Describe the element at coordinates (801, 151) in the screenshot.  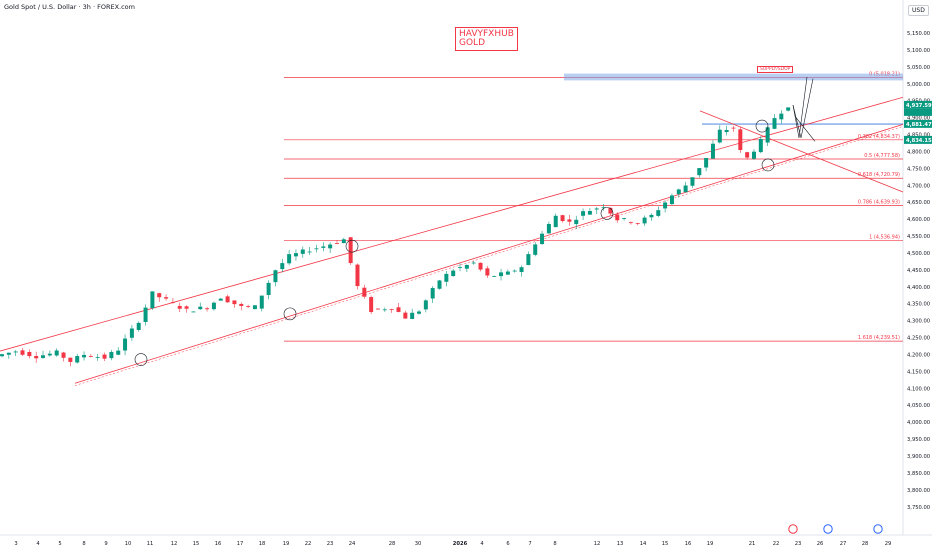
I see `descending-trend-line` at that location.